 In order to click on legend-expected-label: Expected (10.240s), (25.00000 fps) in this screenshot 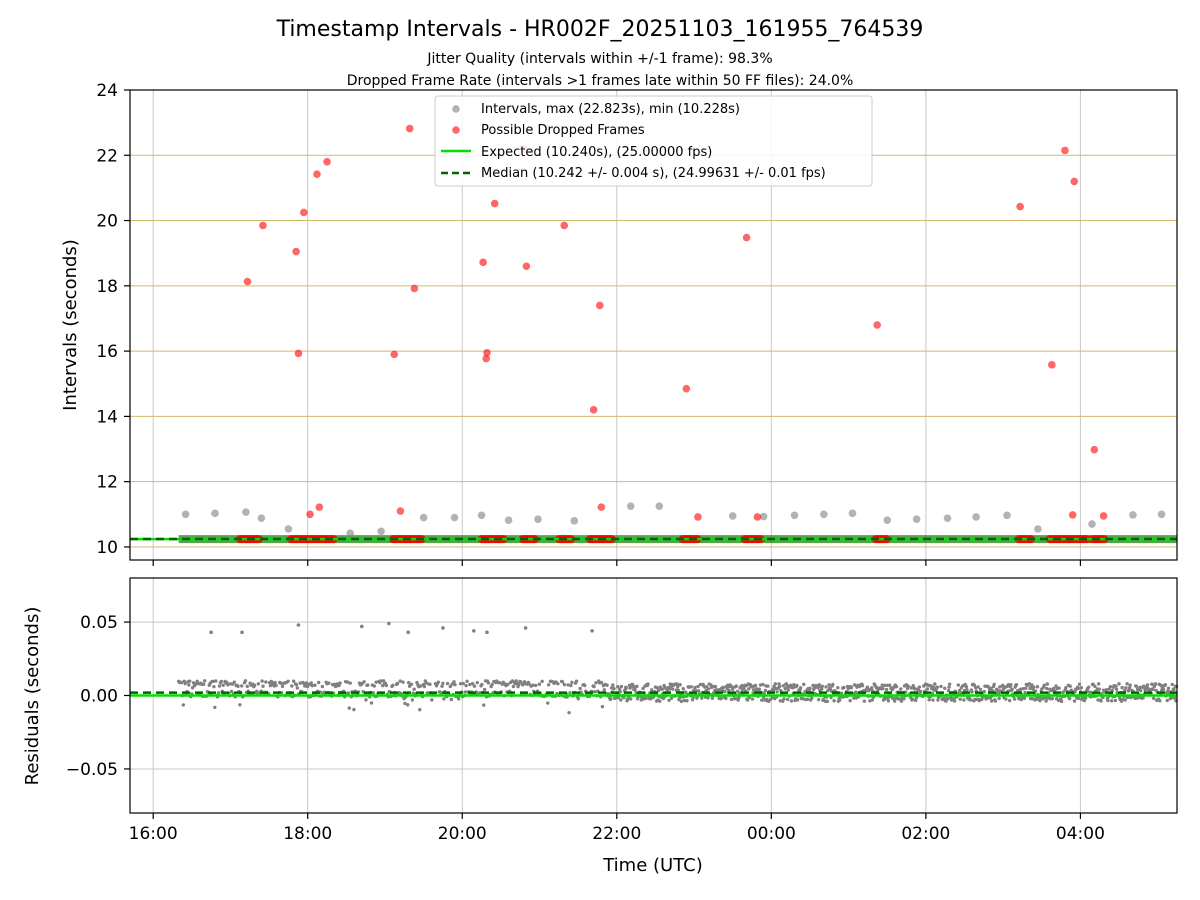, I will do `click(596, 152)`.